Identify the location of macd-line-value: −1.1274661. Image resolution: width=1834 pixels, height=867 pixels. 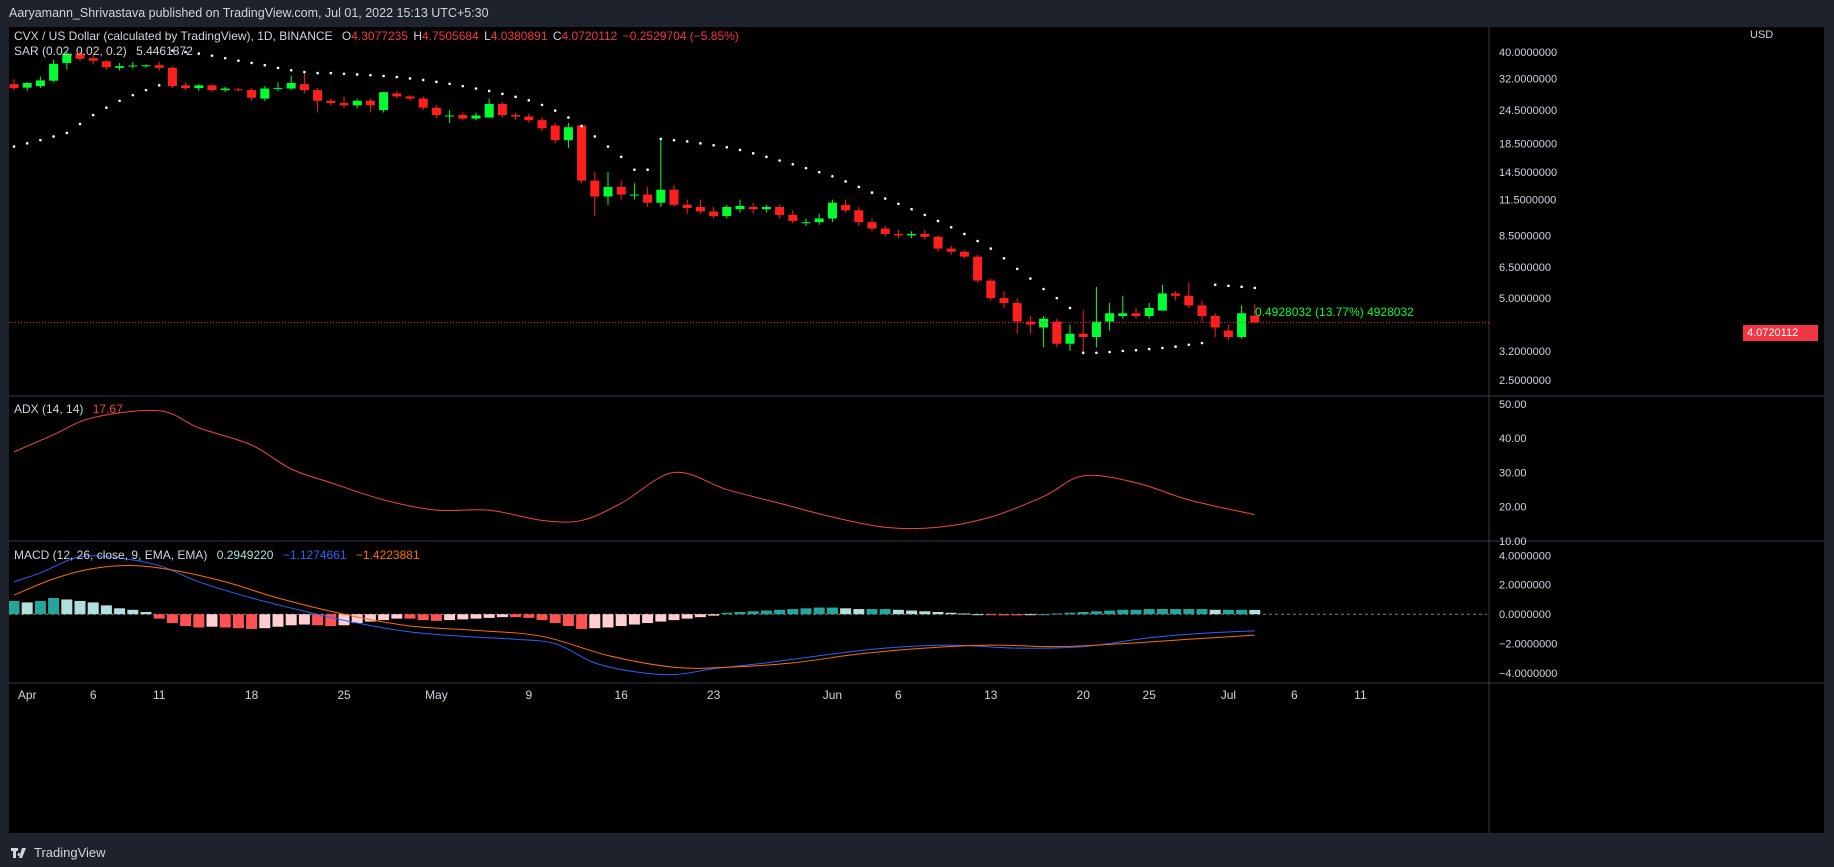
(314, 555).